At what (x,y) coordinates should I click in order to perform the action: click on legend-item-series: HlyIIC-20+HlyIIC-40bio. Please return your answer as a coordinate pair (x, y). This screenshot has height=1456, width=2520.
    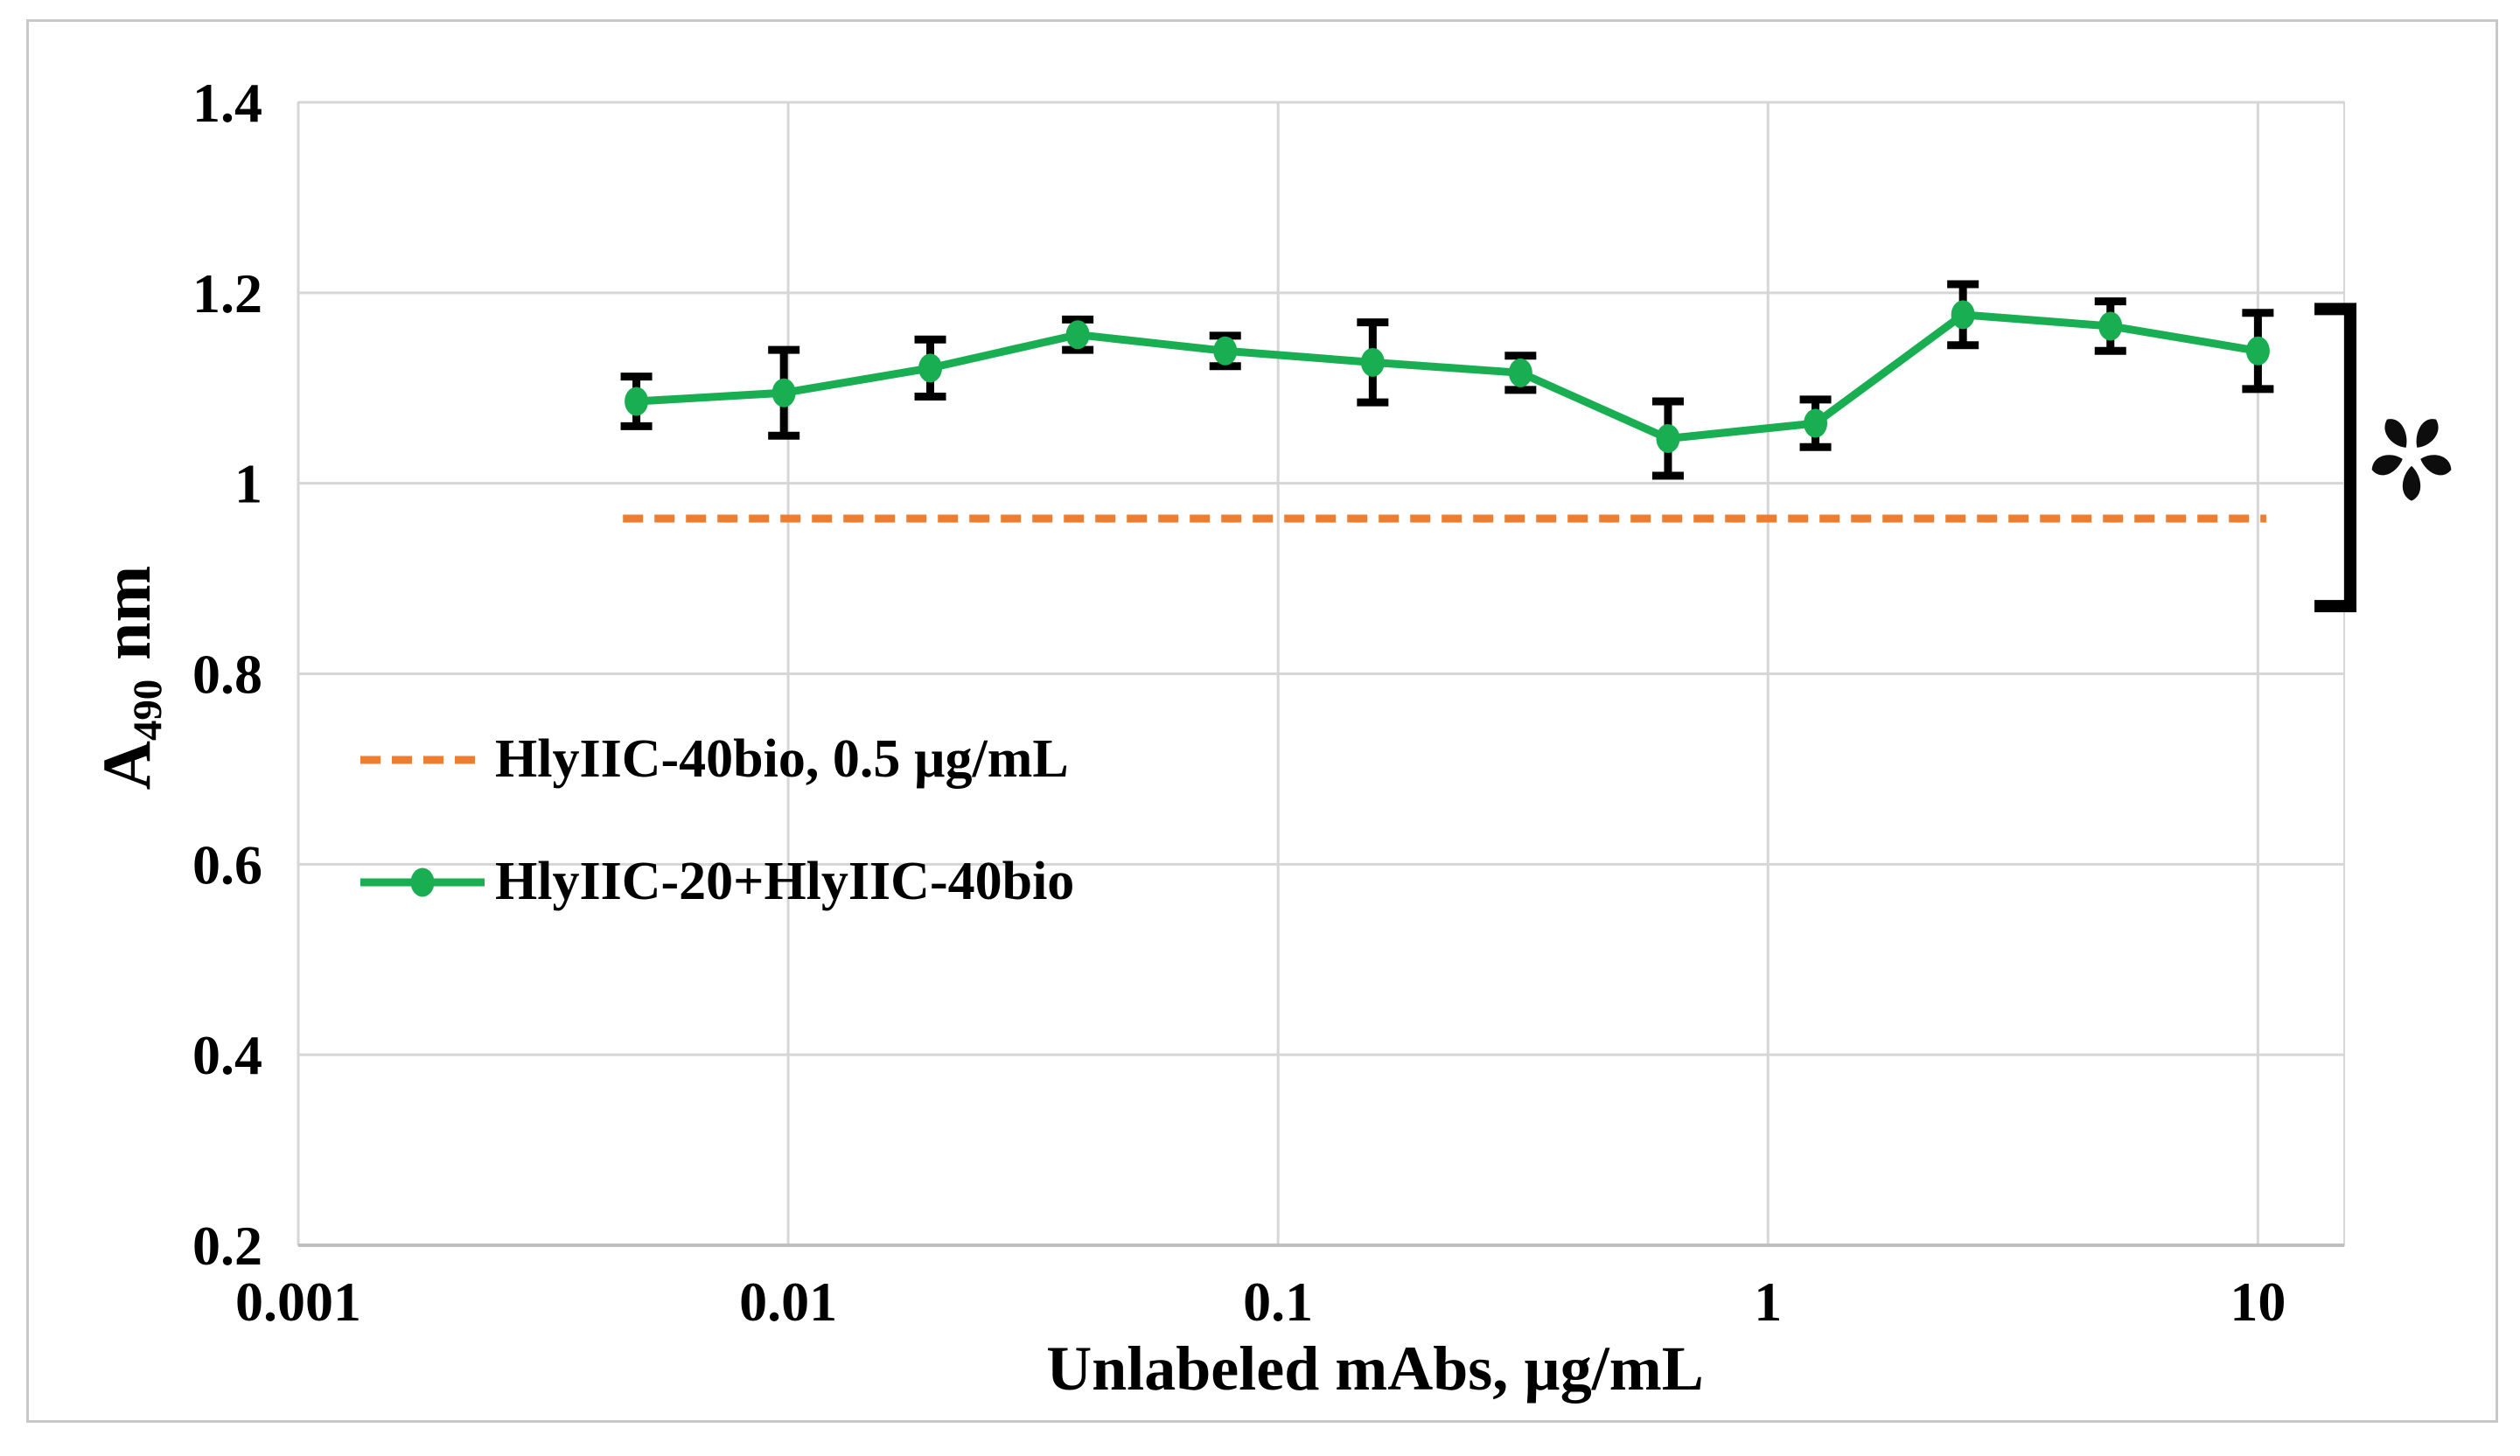
    Looking at the image, I should click on (716, 882).